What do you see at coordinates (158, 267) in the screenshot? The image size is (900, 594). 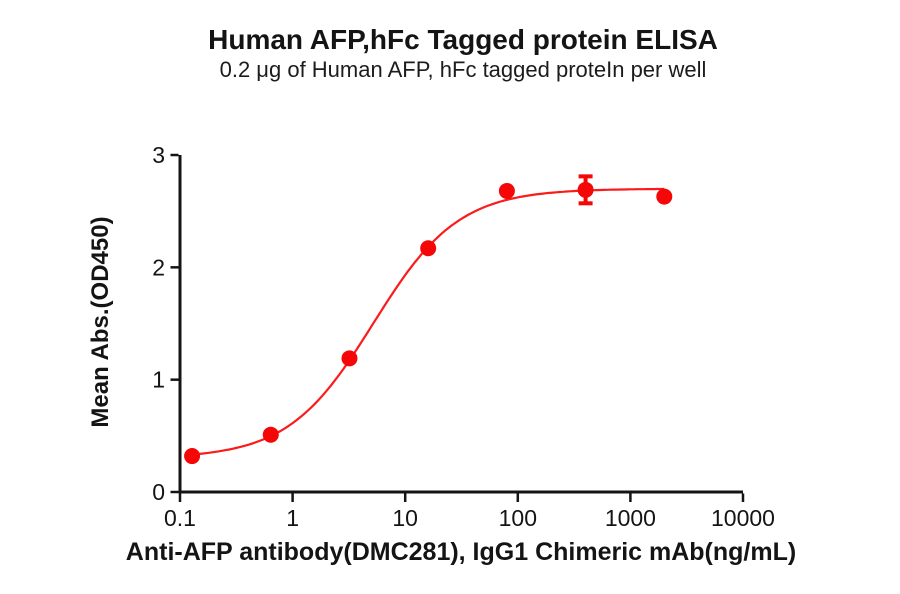 I see `y-tick-label: 2` at bounding box center [158, 267].